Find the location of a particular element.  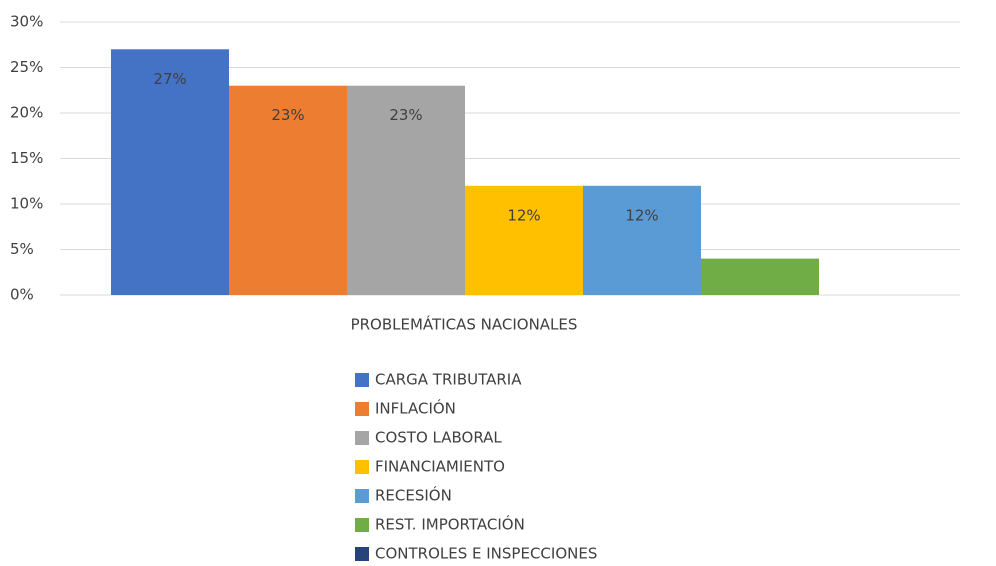

legend-label: COSTO LABORAL is located at coordinates (438, 438).